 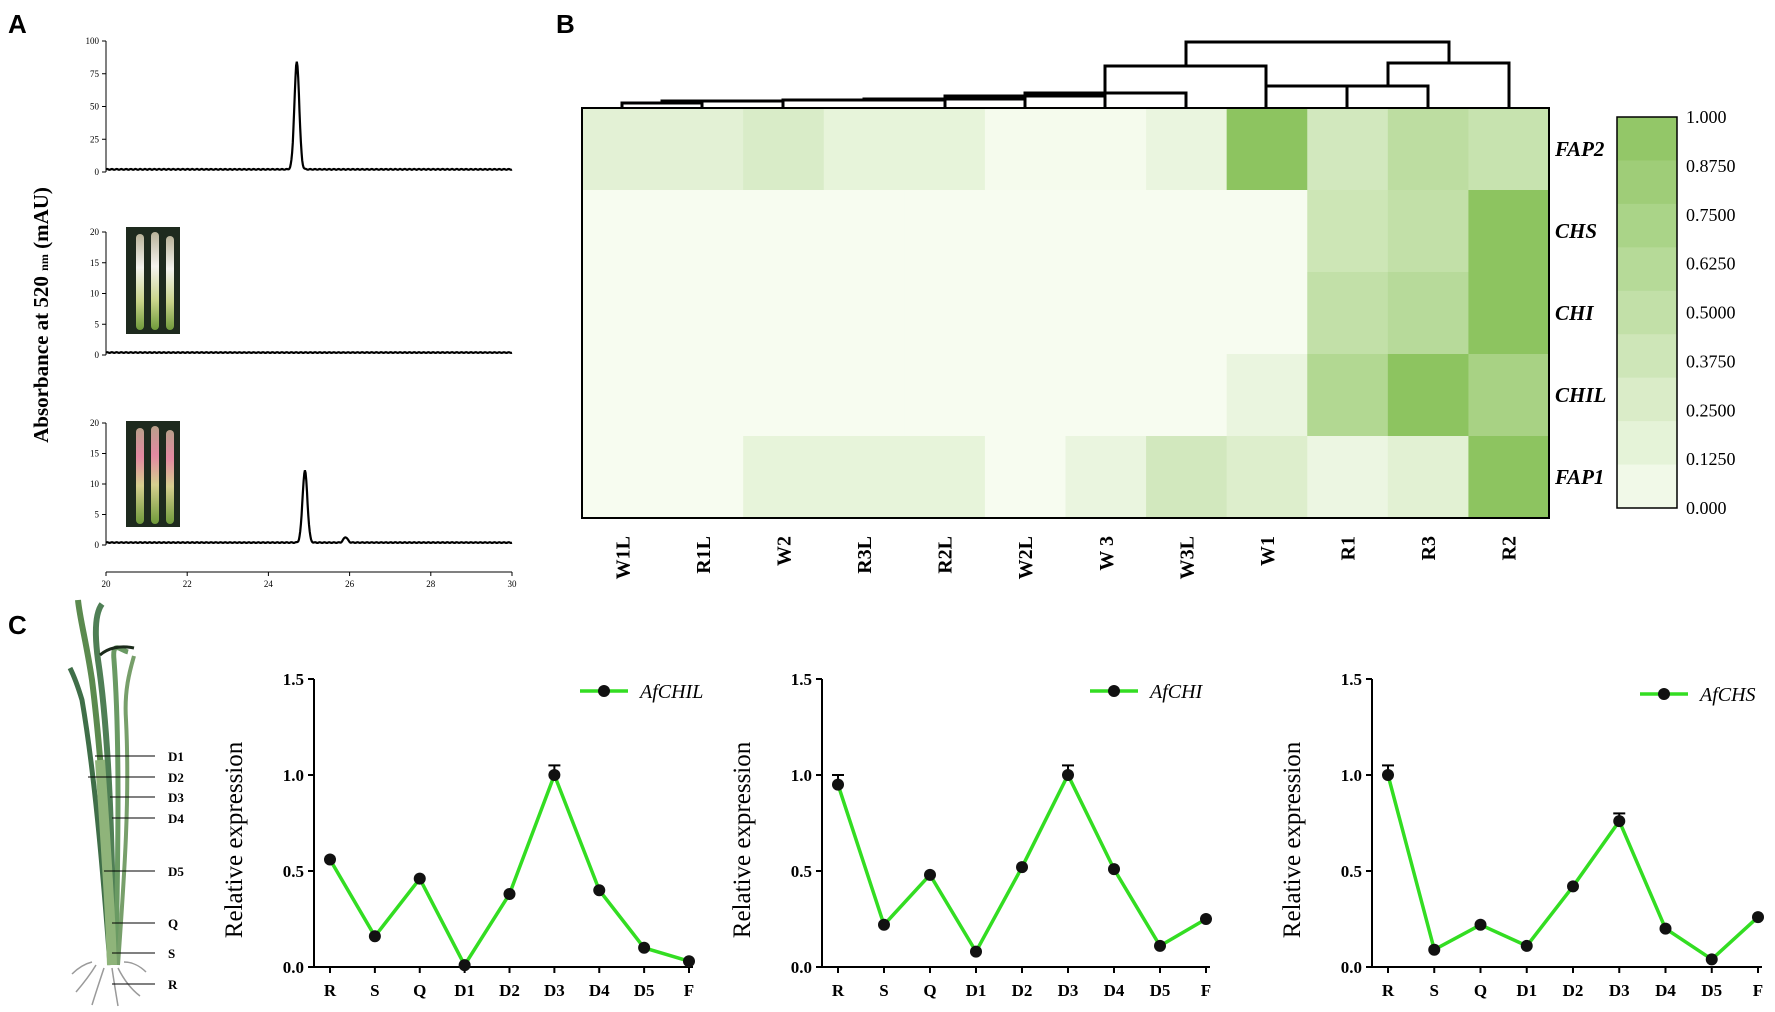 What do you see at coordinates (95, 423) in the screenshot?
I see `y-tick-label: 20` at bounding box center [95, 423].